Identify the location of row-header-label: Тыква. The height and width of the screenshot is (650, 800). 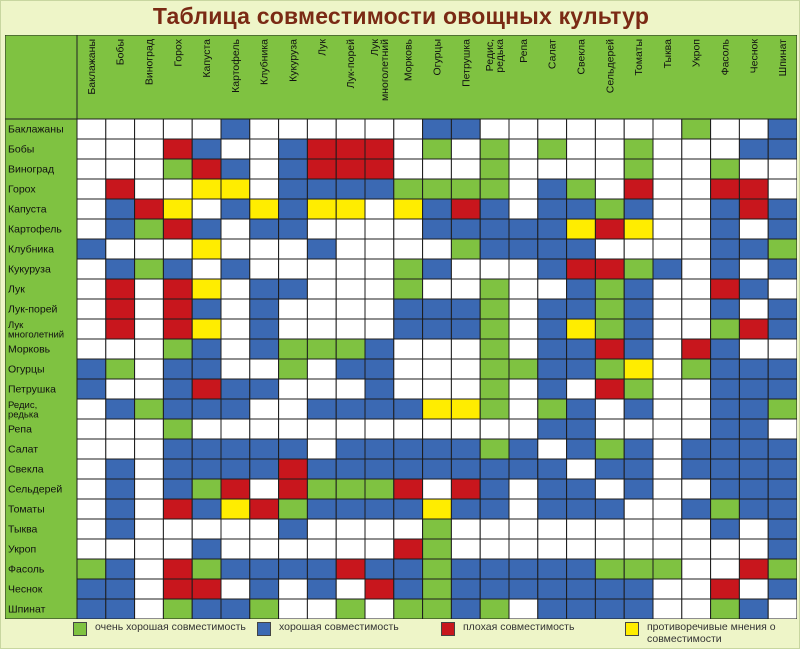
(23, 530).